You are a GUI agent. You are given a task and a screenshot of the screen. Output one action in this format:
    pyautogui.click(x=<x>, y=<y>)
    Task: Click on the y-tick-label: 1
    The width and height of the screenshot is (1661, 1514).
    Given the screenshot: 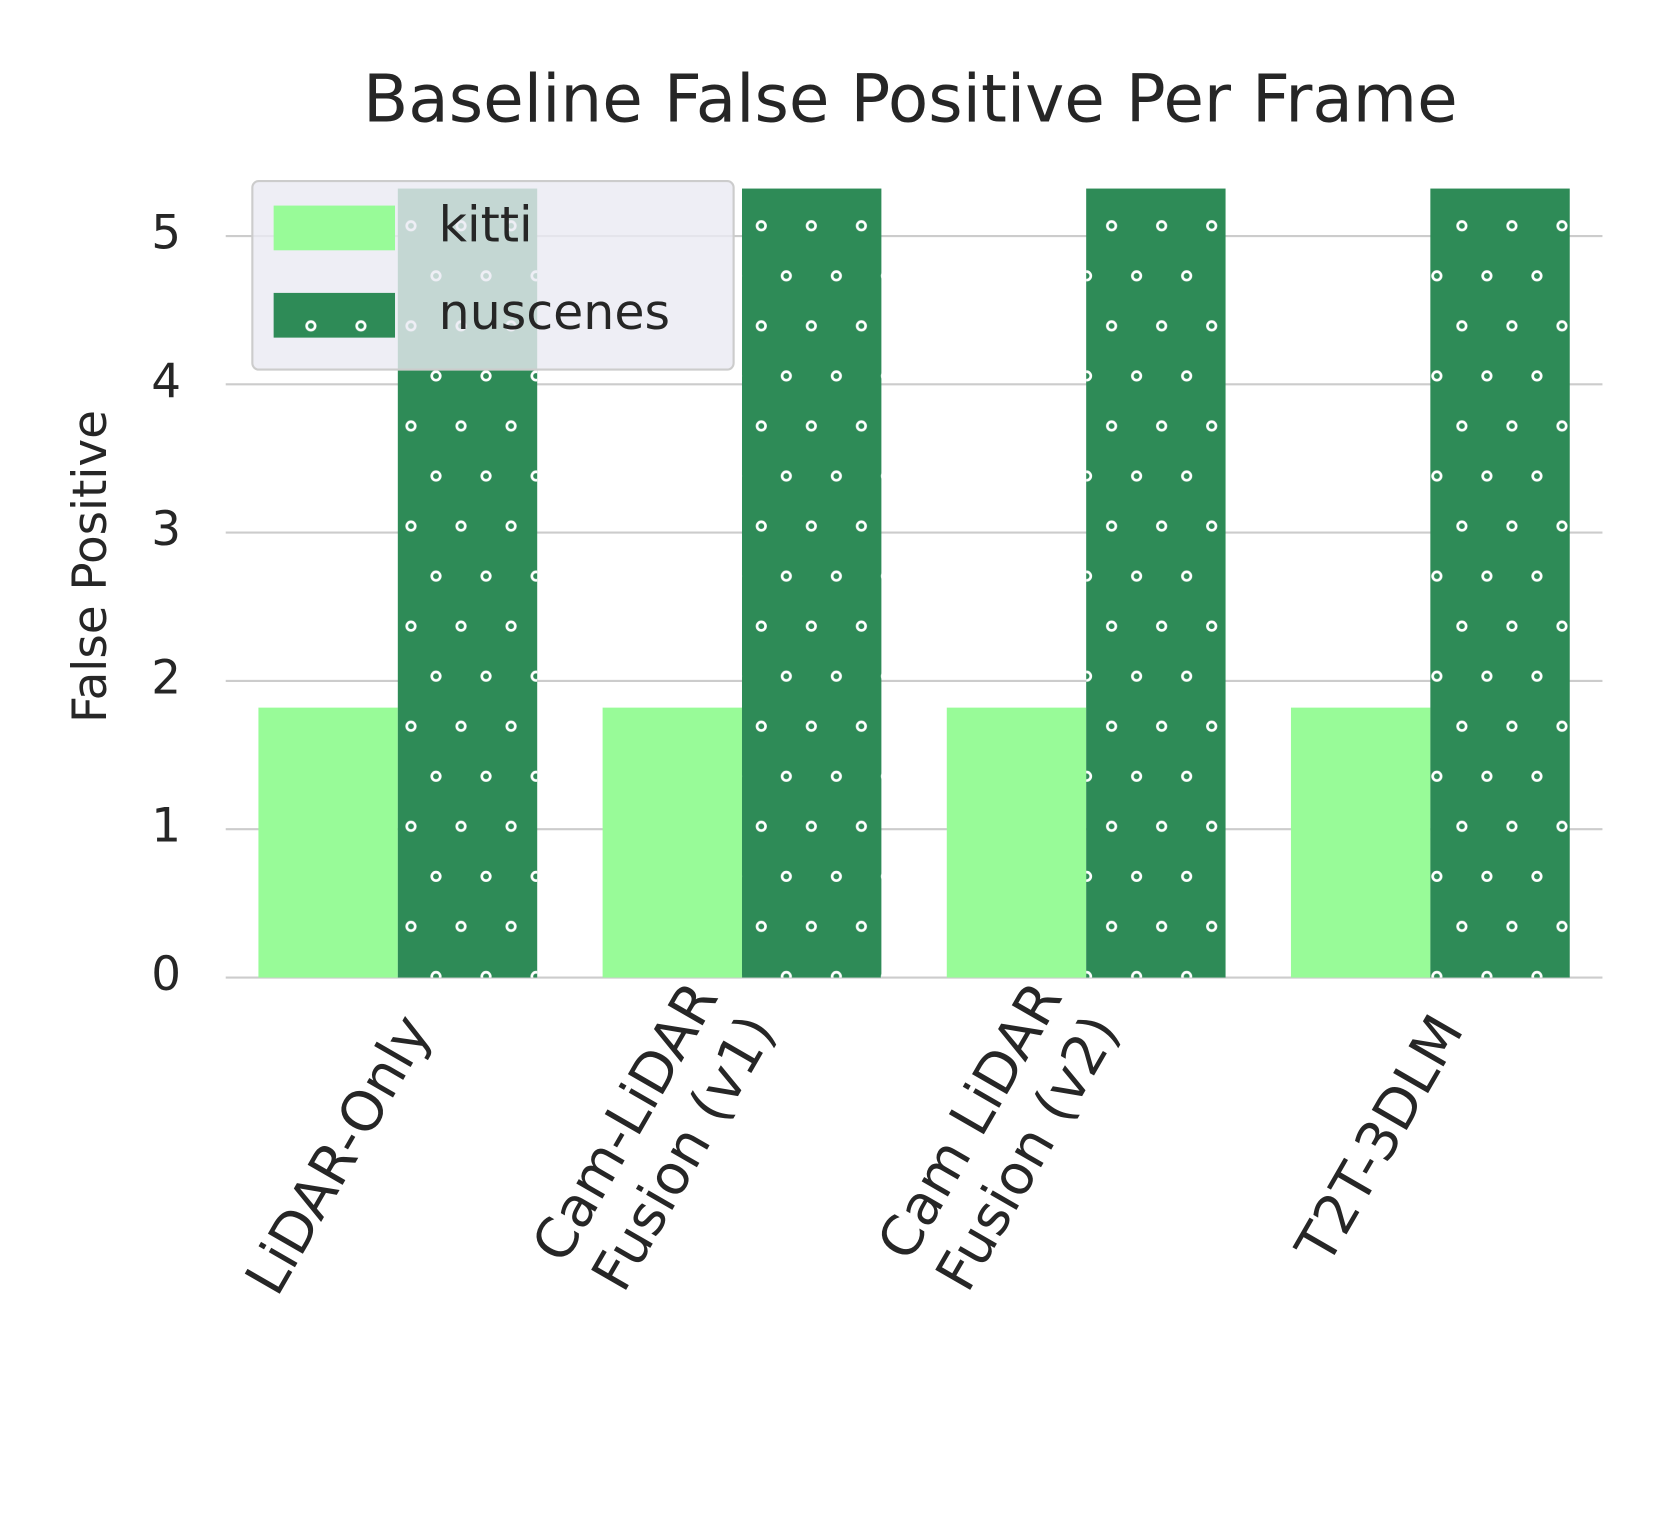 What is the action you would take?
    pyautogui.click(x=166, y=827)
    